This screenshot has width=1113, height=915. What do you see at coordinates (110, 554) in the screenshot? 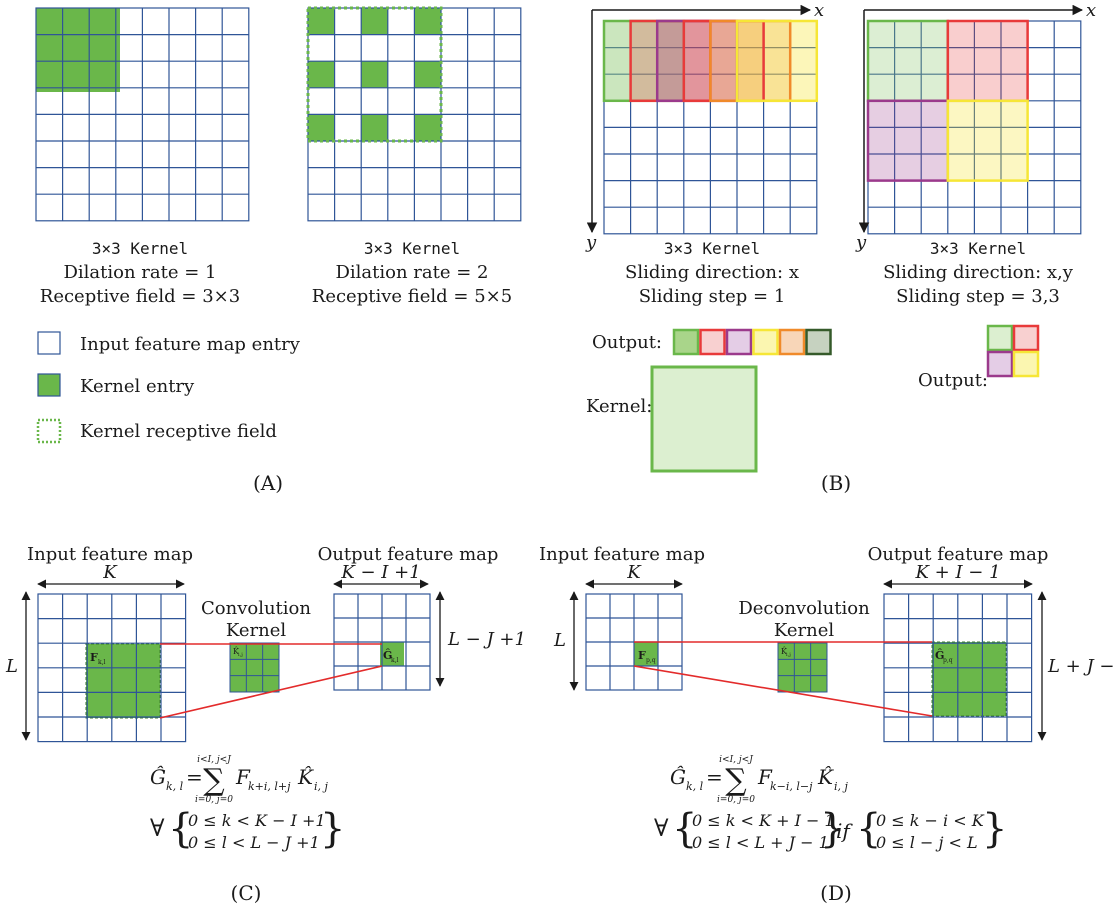
I see `c-input-title: Input feature map` at bounding box center [110, 554].